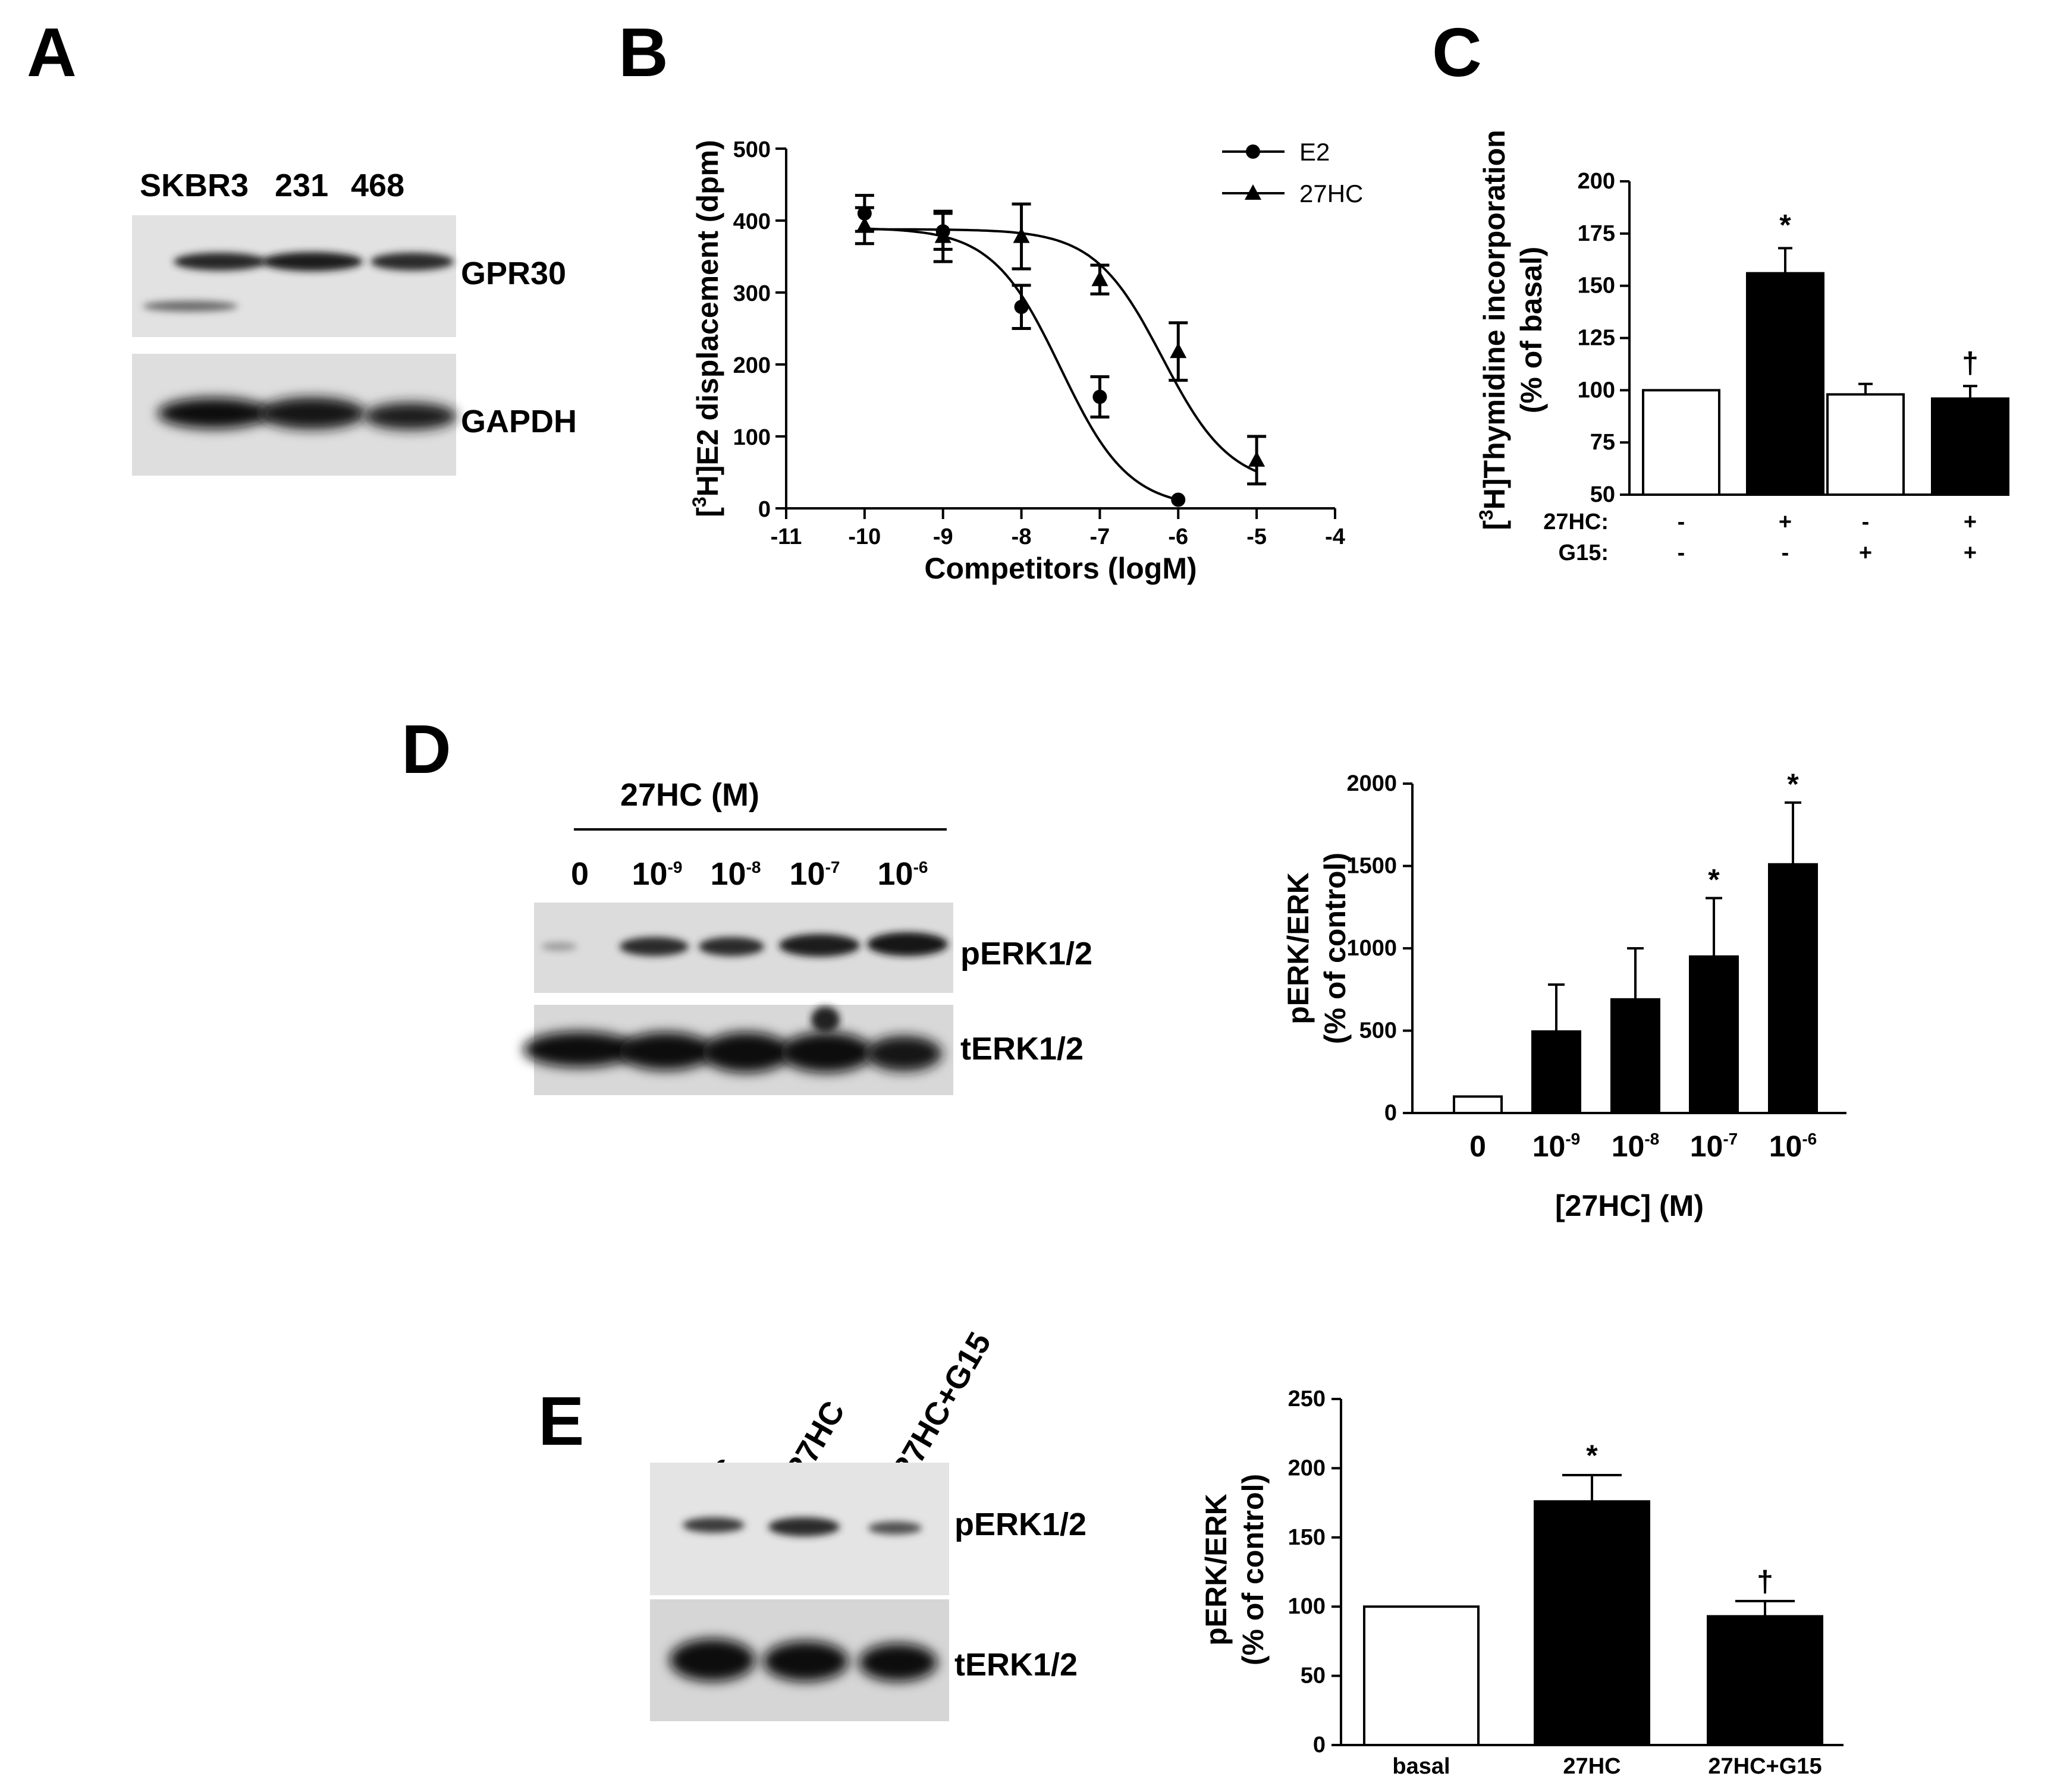 This screenshot has width=2057, height=1792. What do you see at coordinates (1765, 1581) in the screenshot?
I see `e-significance-mark: †` at bounding box center [1765, 1581].